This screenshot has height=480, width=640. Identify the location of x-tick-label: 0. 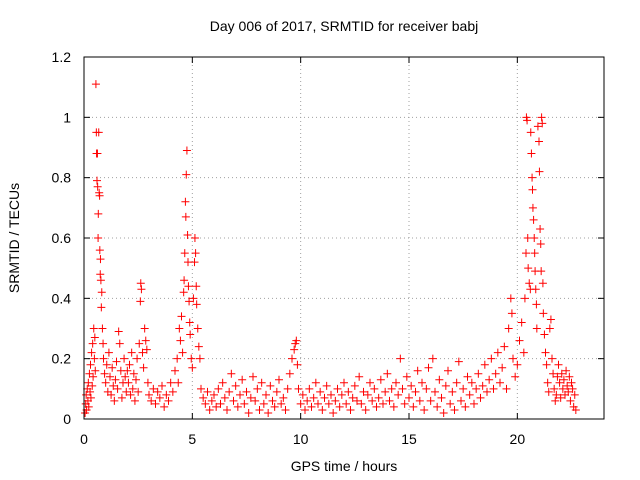
(84, 439).